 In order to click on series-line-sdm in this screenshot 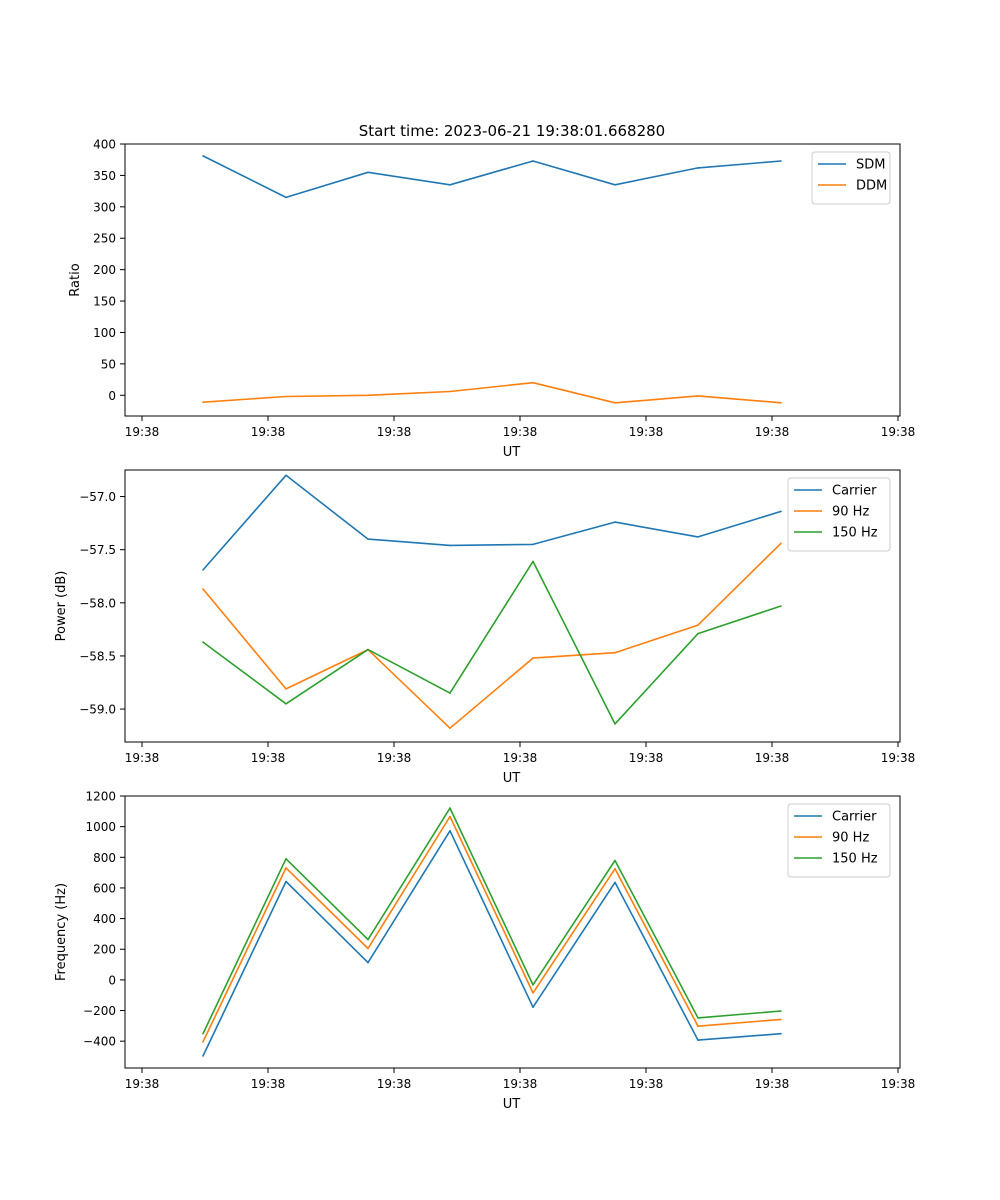, I will do `click(492, 177)`.